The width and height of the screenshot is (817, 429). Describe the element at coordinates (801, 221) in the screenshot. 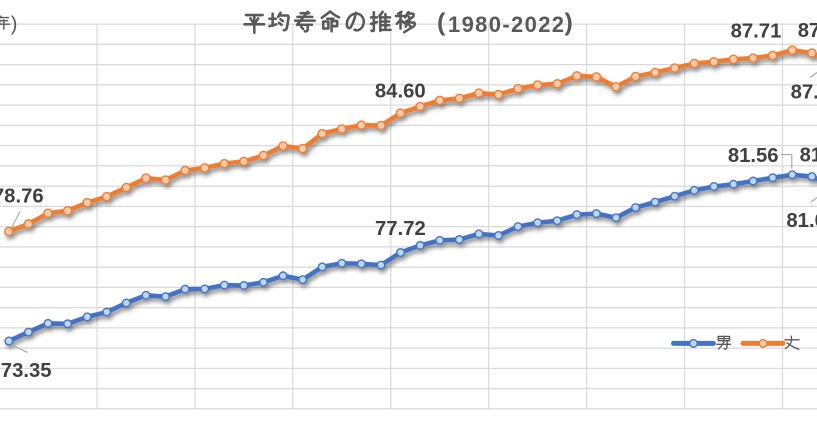

I see `svg-text: 81.05` at that location.